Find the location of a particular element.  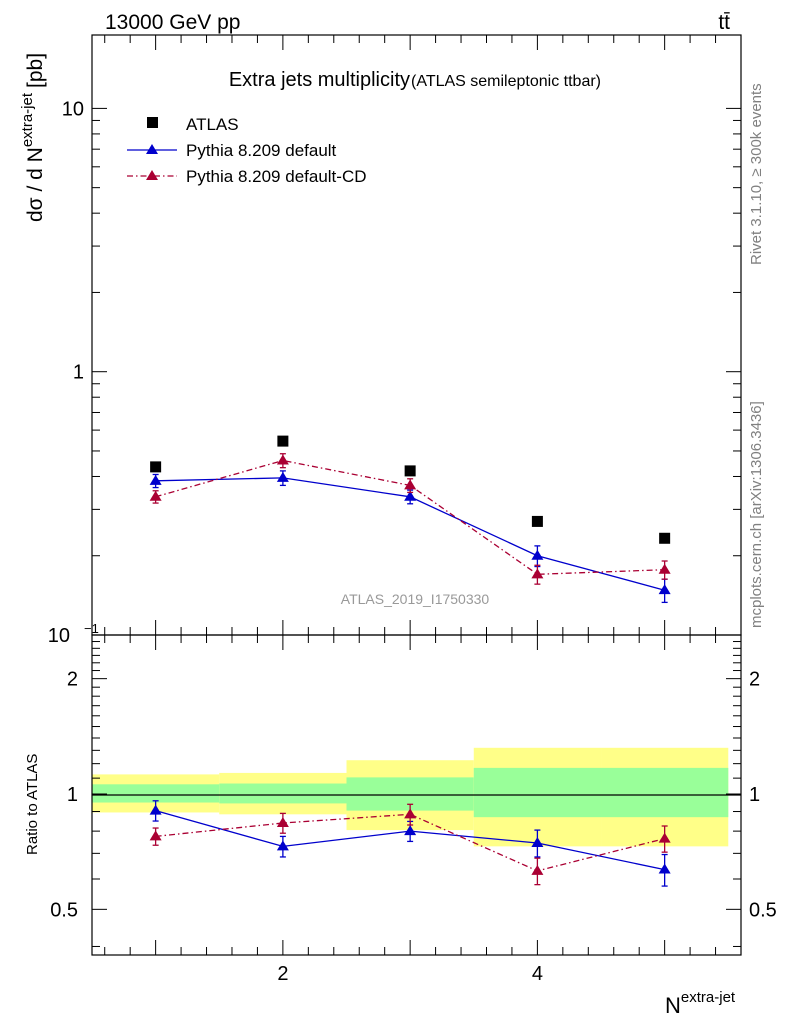

analysis-watermark: ATLAS_2019_I1750330 is located at coordinates (415, 599).